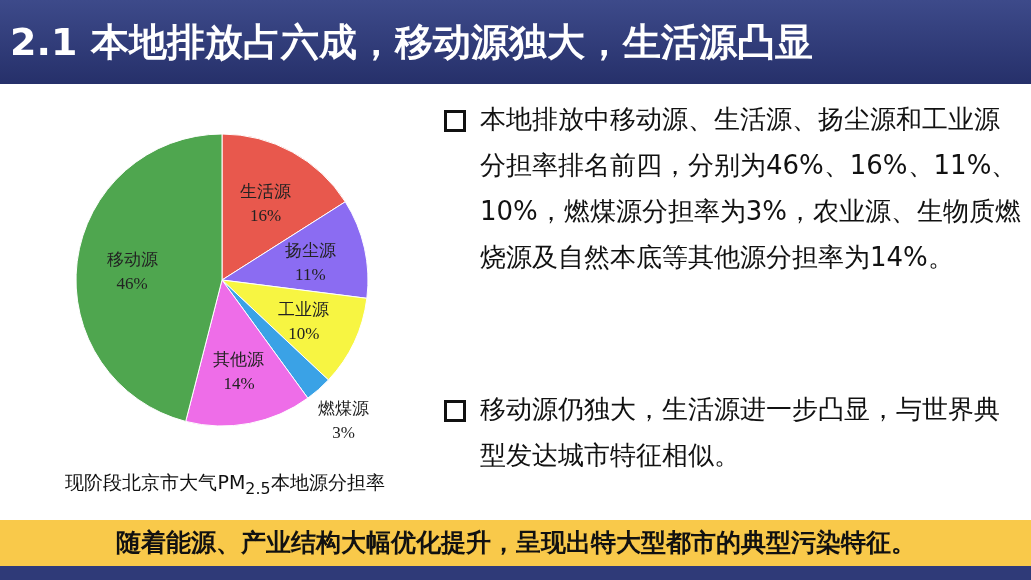 The height and width of the screenshot is (580, 1031). I want to click on text: 移动源仍独大，生活源进一步凸显，与世界典型发达城市特征相似。, so click(740, 432).